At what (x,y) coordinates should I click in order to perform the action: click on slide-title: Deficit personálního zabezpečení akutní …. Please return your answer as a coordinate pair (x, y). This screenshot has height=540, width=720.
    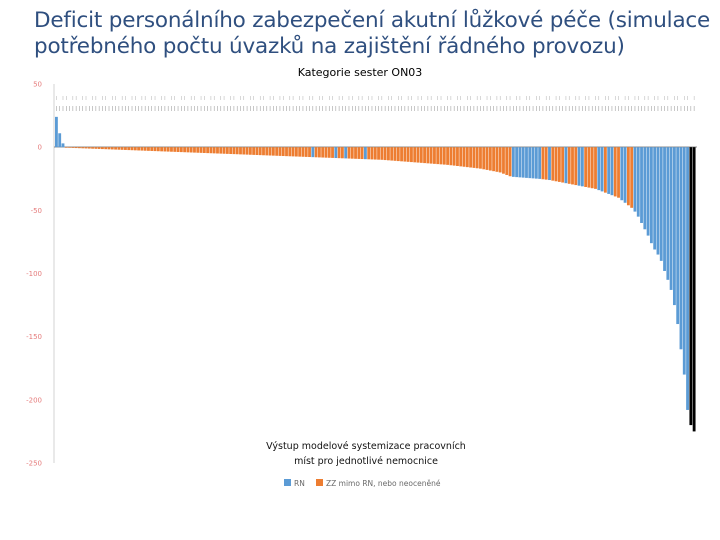
    Looking at the image, I should click on (374, 34).